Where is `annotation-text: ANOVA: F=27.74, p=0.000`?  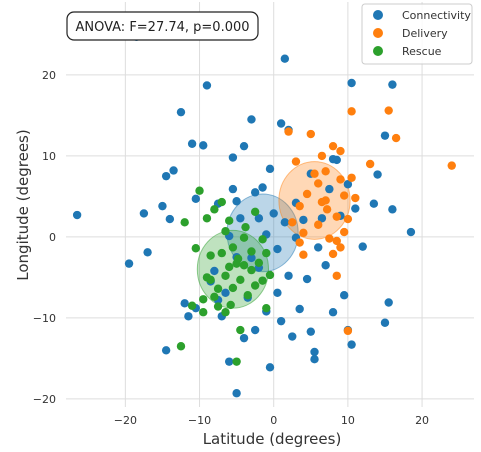
annotation-text: ANOVA: F=27.74, p=0.000 is located at coordinates (162, 27).